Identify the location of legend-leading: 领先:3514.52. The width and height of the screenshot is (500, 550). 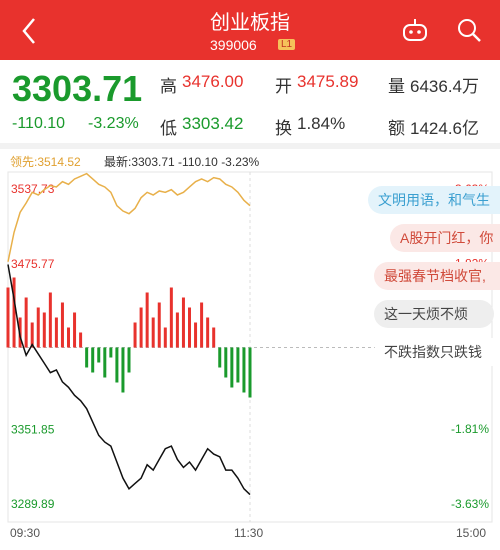
(45, 162).